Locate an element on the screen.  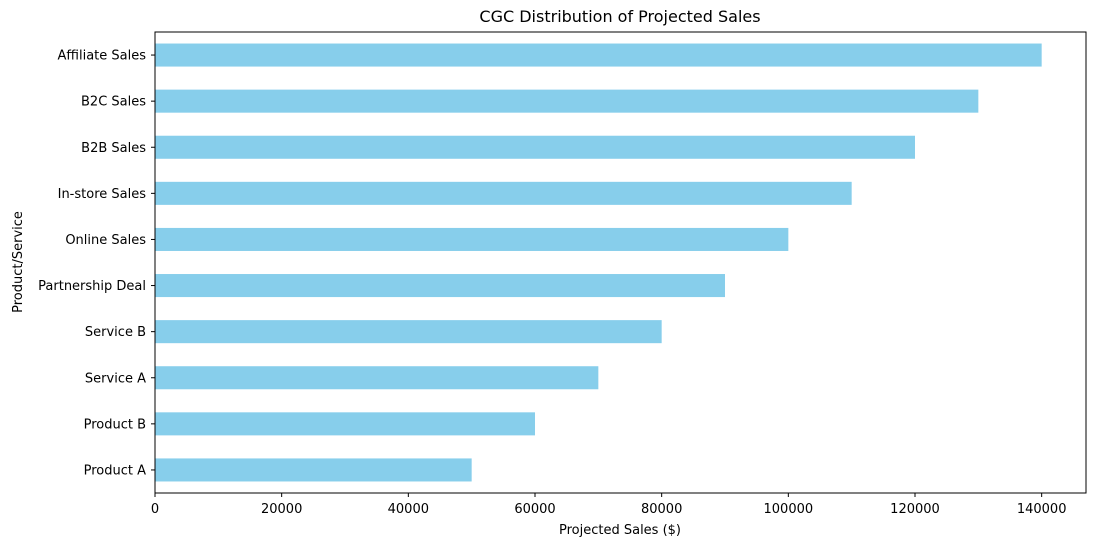
y-tick-label: Partnership Deal is located at coordinates (92, 286).